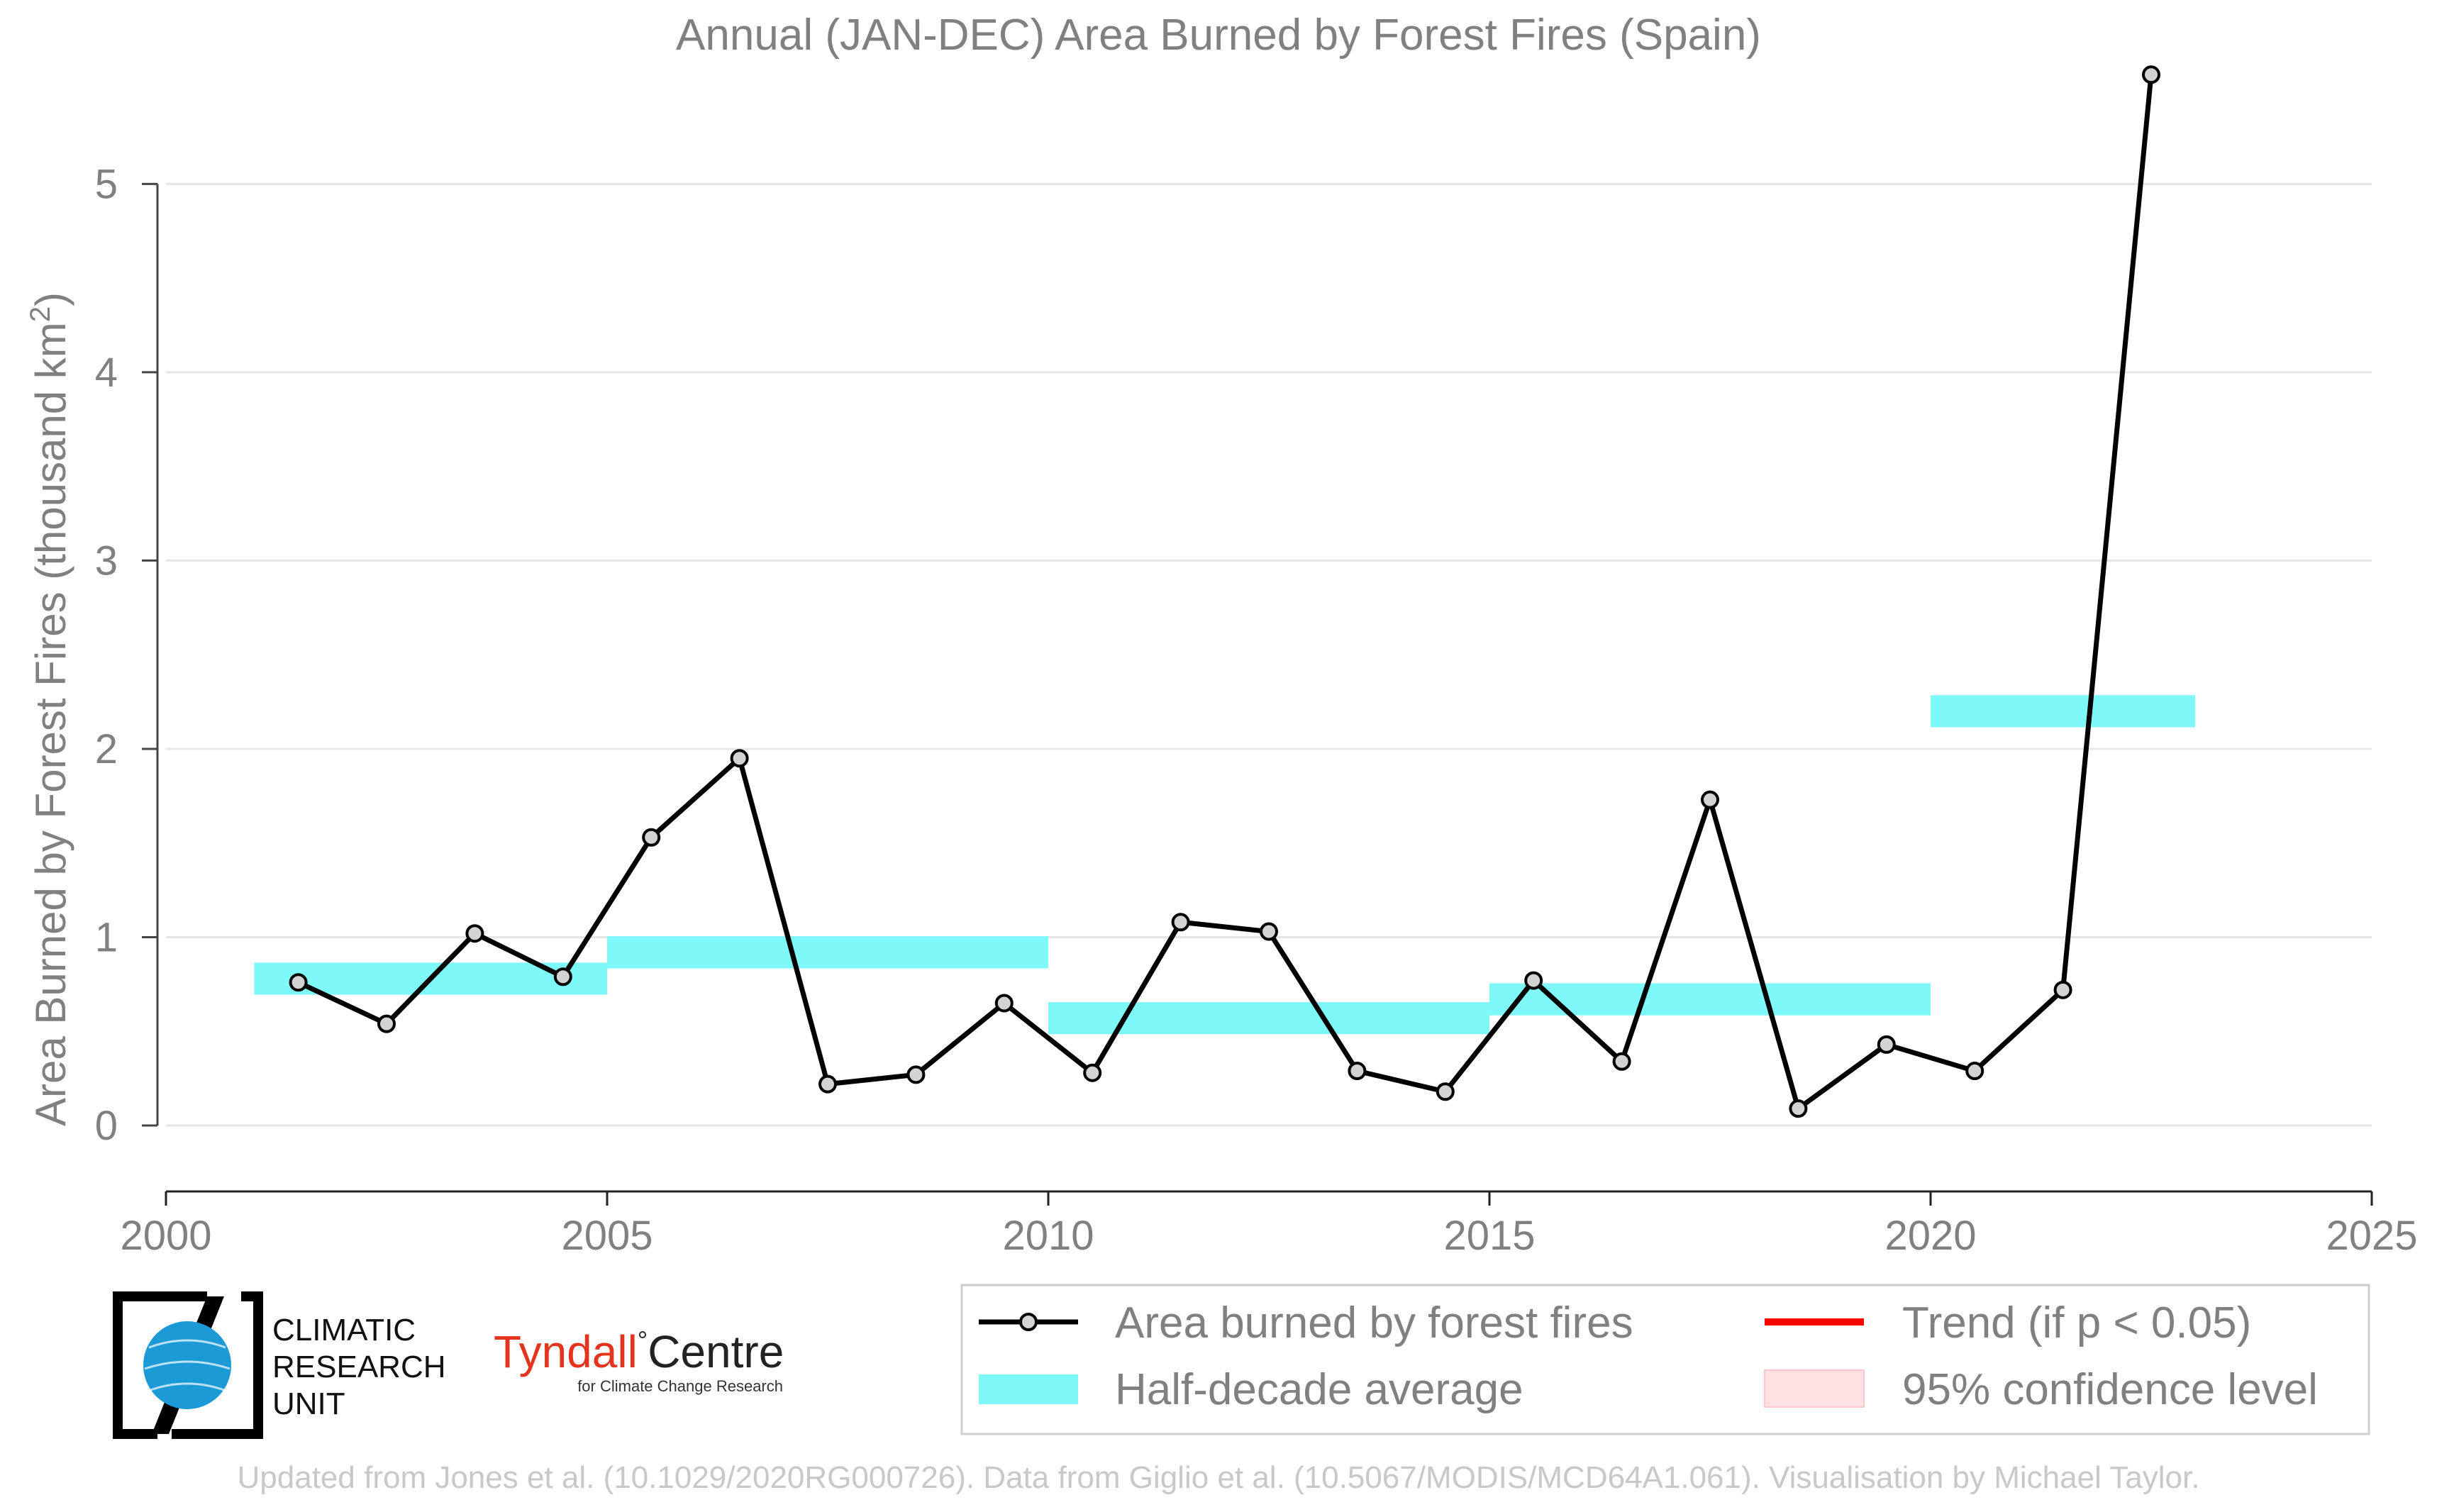 This screenshot has width=2437, height=1512. Describe the element at coordinates (2151, 74) in the screenshot. I see `data-point-2022.5` at that location.